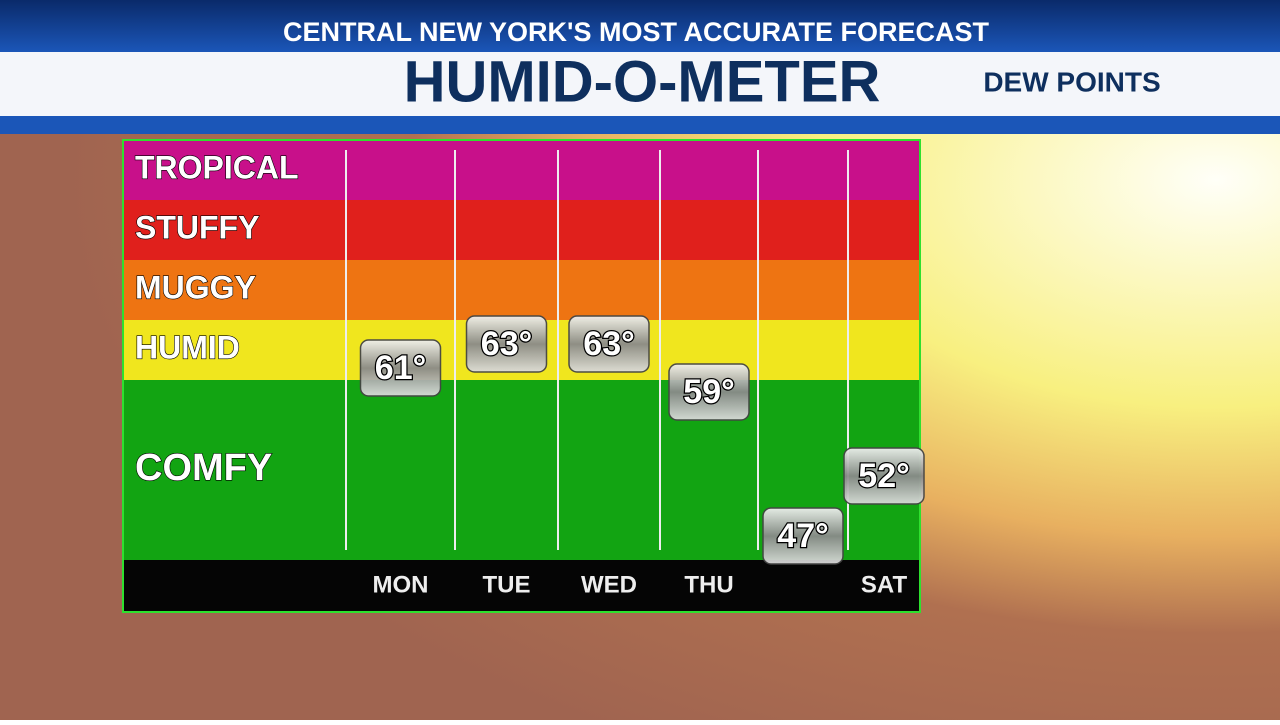 The height and width of the screenshot is (725, 1280). What do you see at coordinates (640, 125) in the screenshot?
I see `lower-bar` at bounding box center [640, 125].